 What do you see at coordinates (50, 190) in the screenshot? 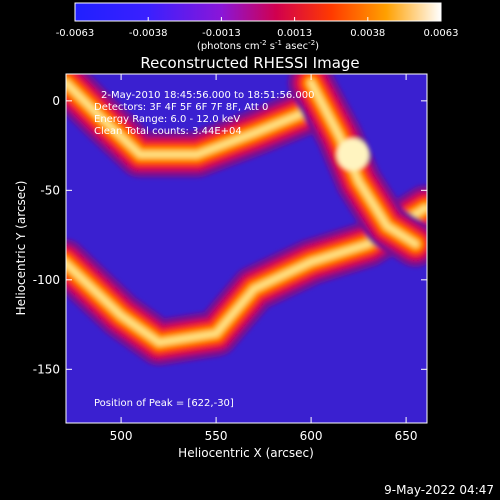
I see `y-tick-label: -50` at bounding box center [50, 190].